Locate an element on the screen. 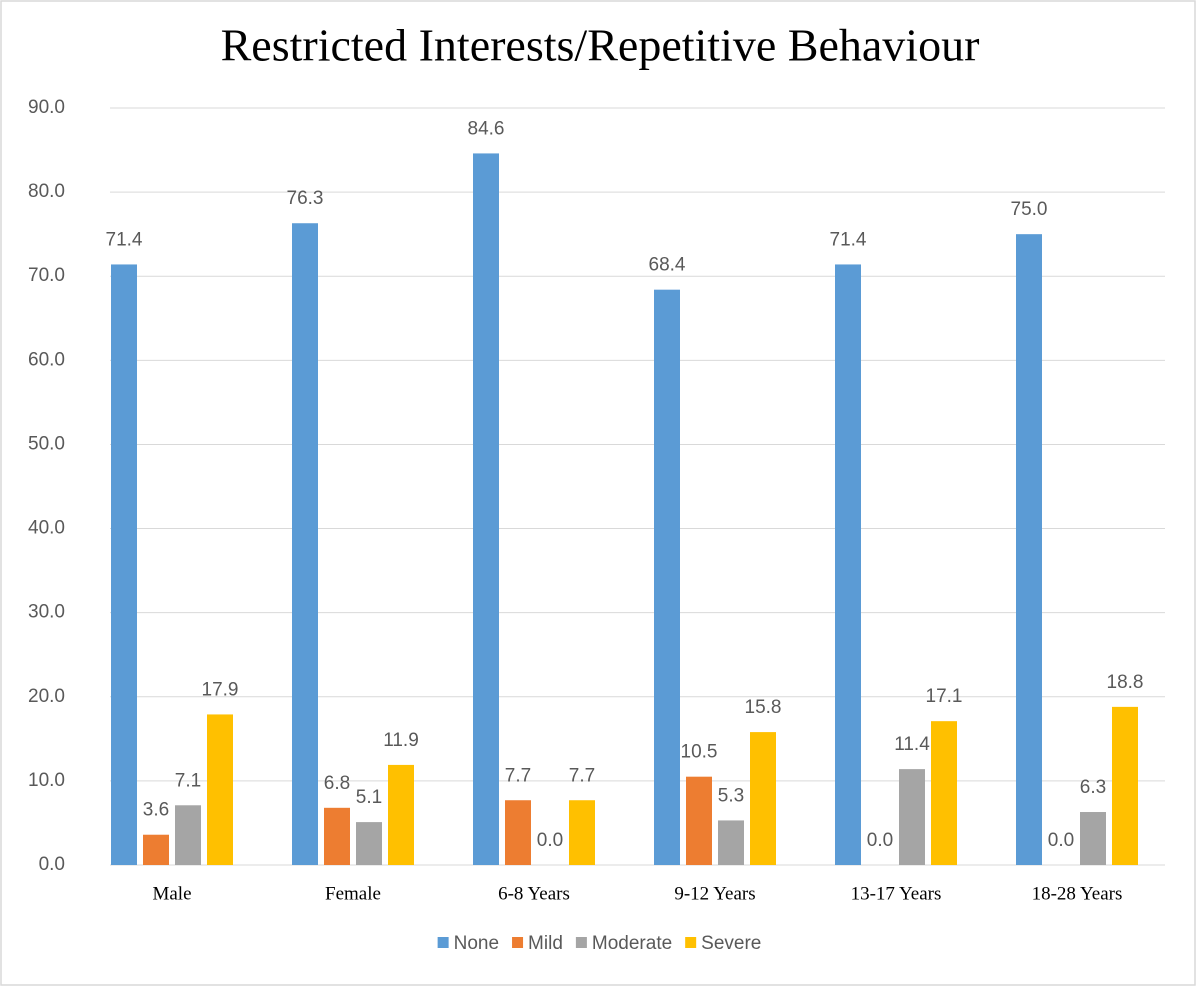 The height and width of the screenshot is (986, 1196). x-tick-label: 9-12 Years is located at coordinates (714, 893).